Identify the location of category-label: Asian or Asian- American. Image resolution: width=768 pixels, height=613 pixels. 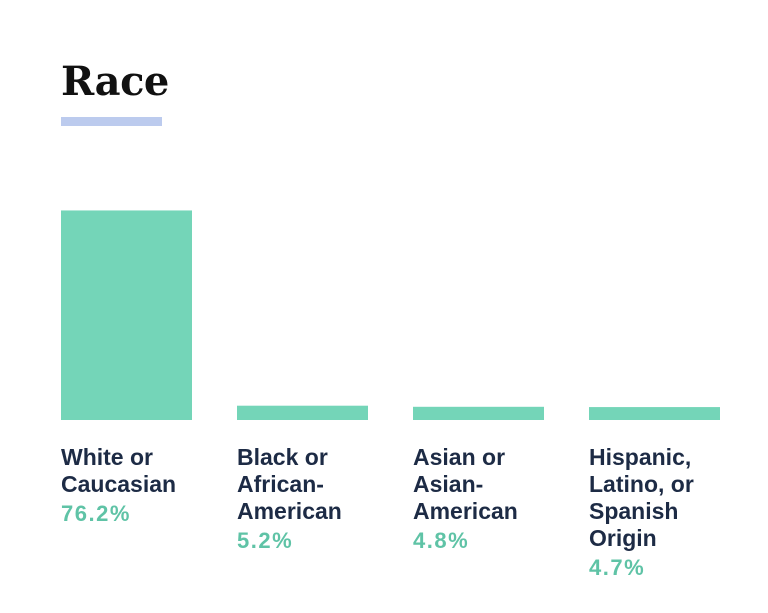
(465, 484).